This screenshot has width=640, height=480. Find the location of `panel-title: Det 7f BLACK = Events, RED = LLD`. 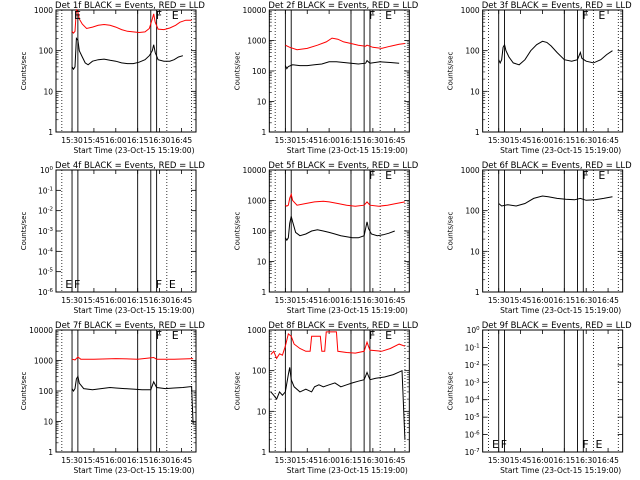

panel-title: Det 7f BLACK = Events, RED = LLD is located at coordinates (130, 326).